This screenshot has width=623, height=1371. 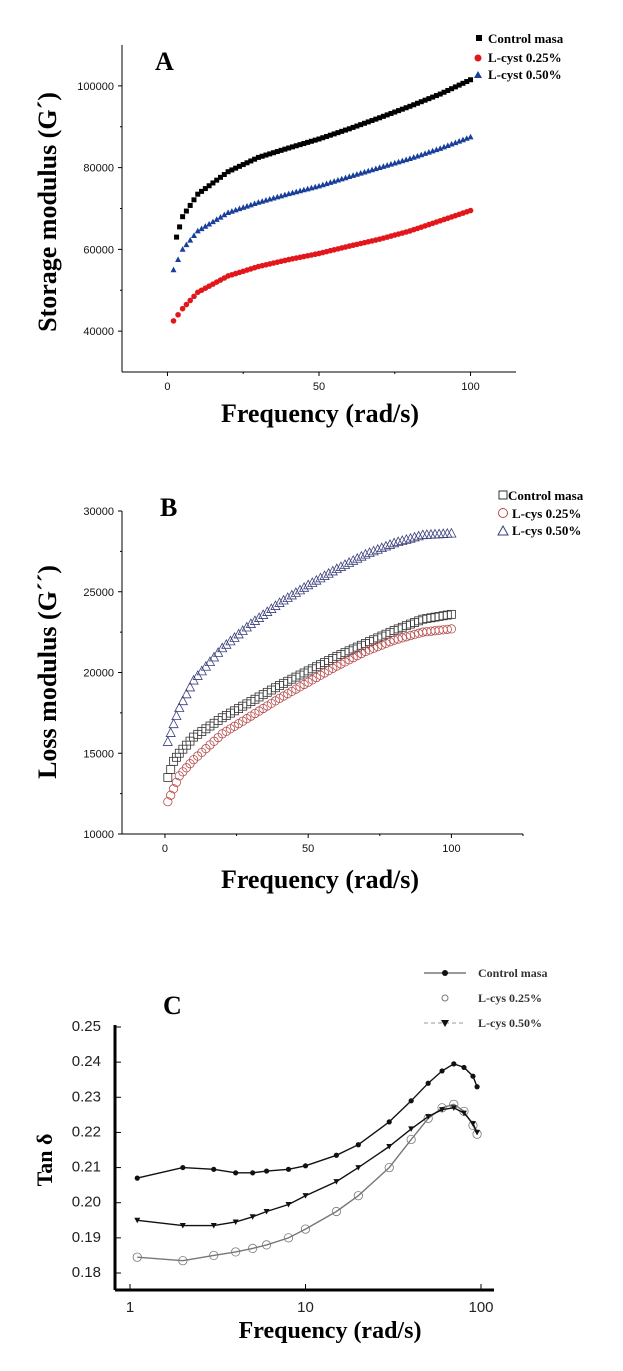 I want to click on legend-a-025: L-cyst 0.25%, so click(x=525, y=57).